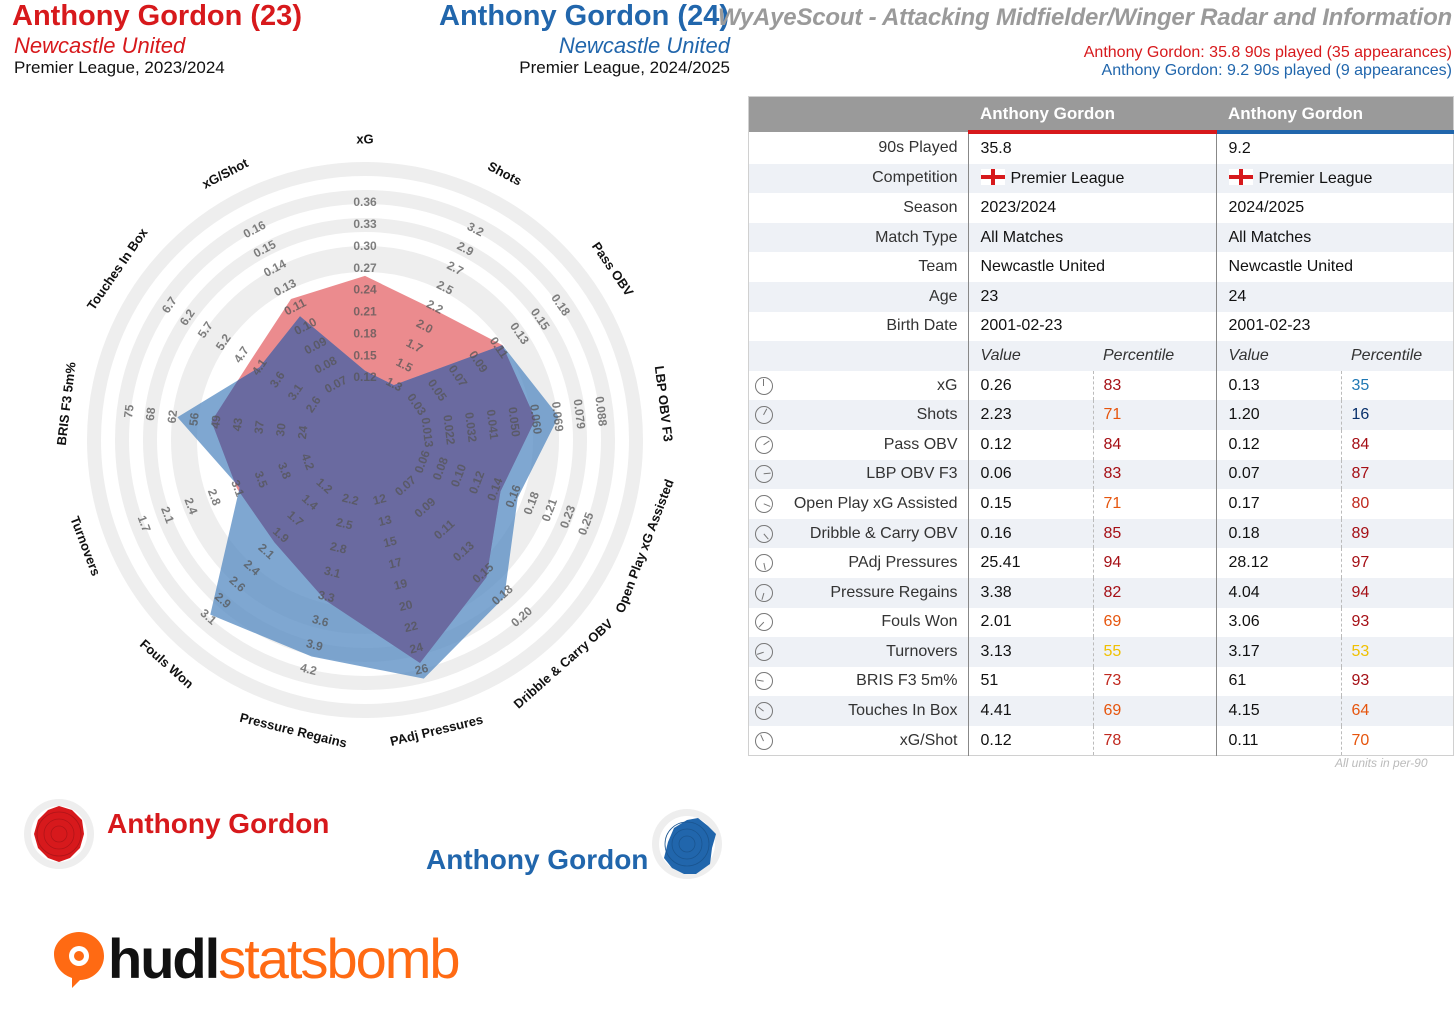 This screenshot has height=1018, width=1456. I want to click on metric-label-cell: Pressure Regains, so click(858, 592).